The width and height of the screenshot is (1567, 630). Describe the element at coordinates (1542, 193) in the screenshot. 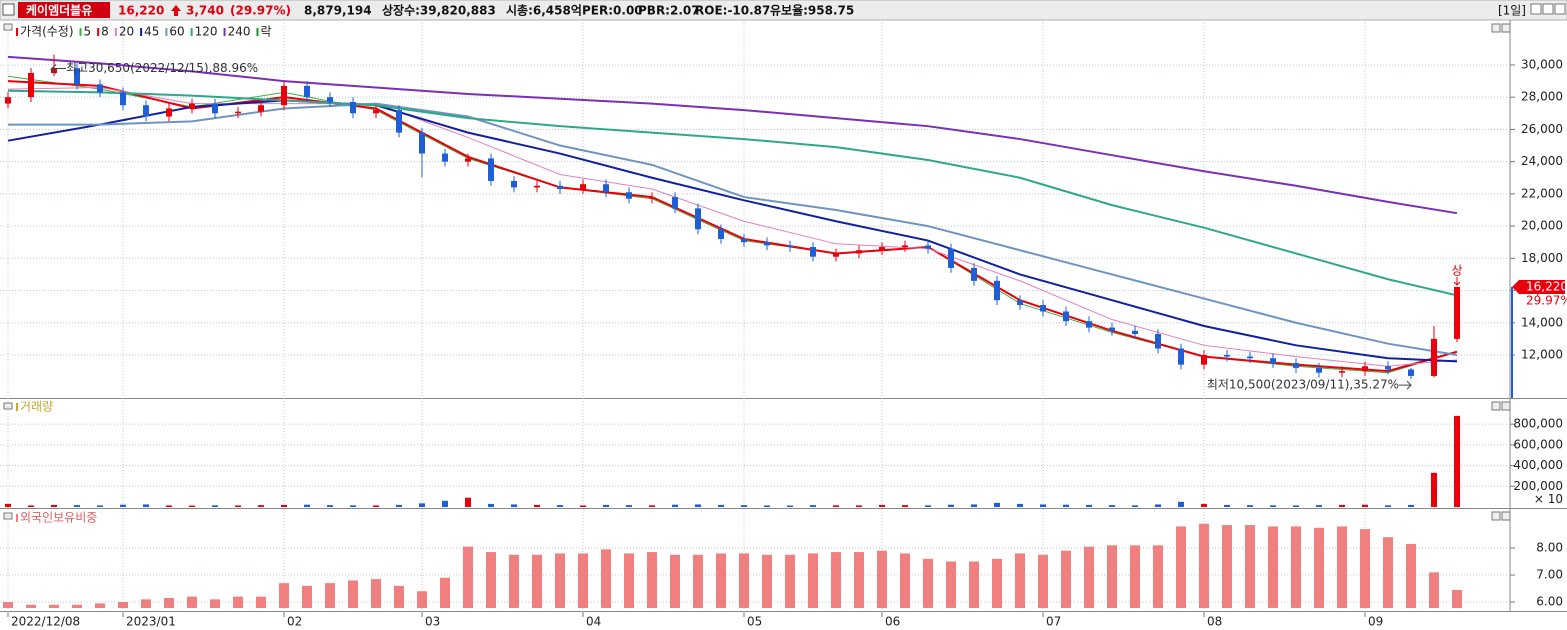

I see `y-tick-label: 22,000` at that location.